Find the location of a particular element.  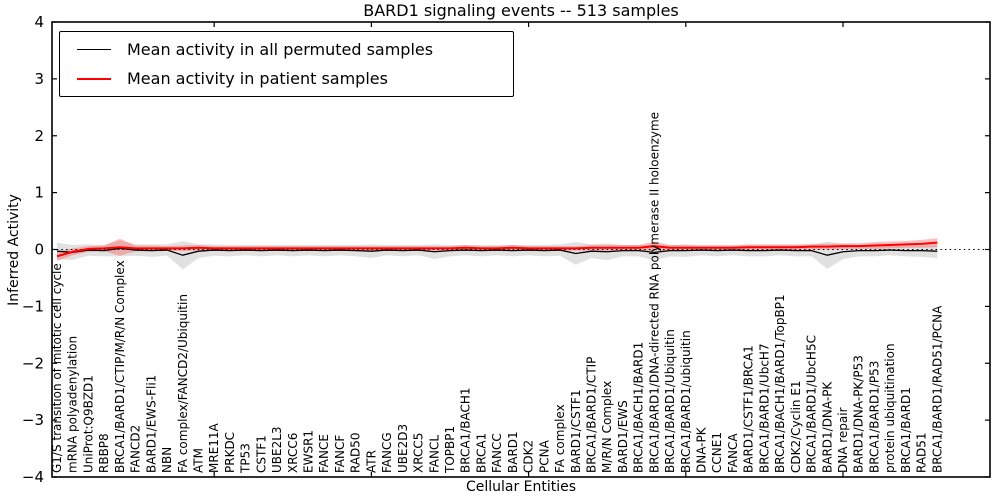

x-tick-label: BRCA1/BARD1/UbcH5C is located at coordinates (812, 404).